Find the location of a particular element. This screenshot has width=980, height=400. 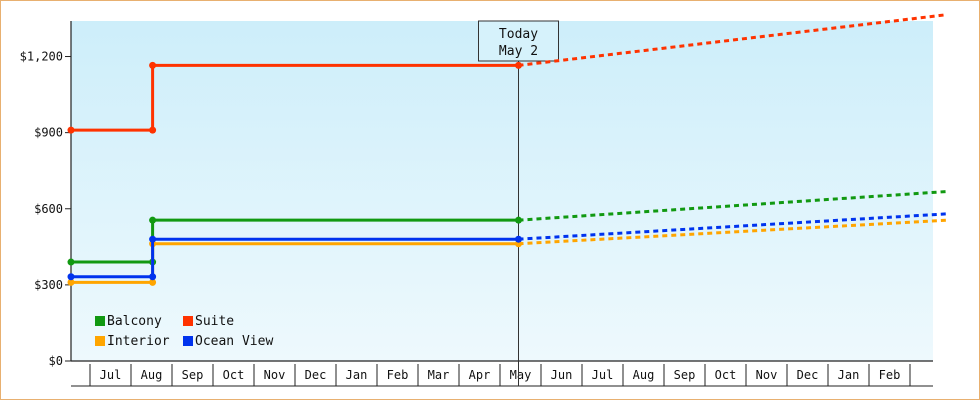

y-axis: $0 $300 $600 $900 $1,200 is located at coordinates (46, 194).